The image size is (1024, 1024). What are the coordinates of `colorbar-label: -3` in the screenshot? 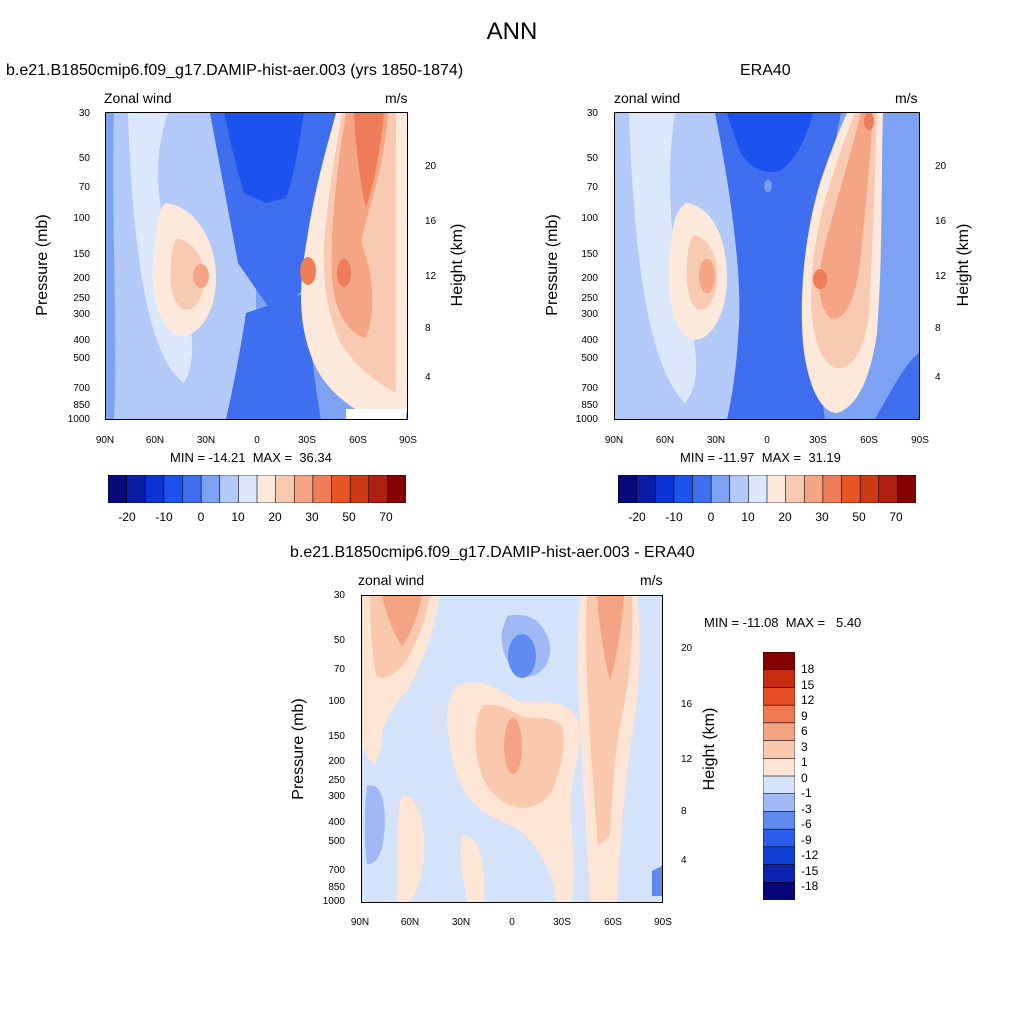 It's located at (806, 809).